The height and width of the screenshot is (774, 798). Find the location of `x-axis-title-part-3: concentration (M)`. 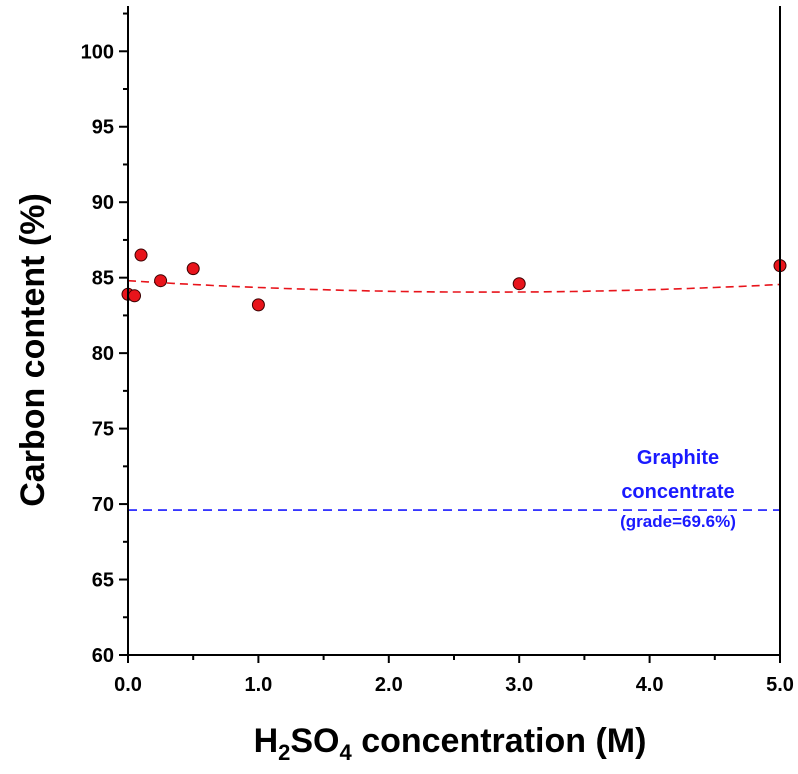

x-axis-title-part-3: concentration (M) is located at coordinates (499, 741).